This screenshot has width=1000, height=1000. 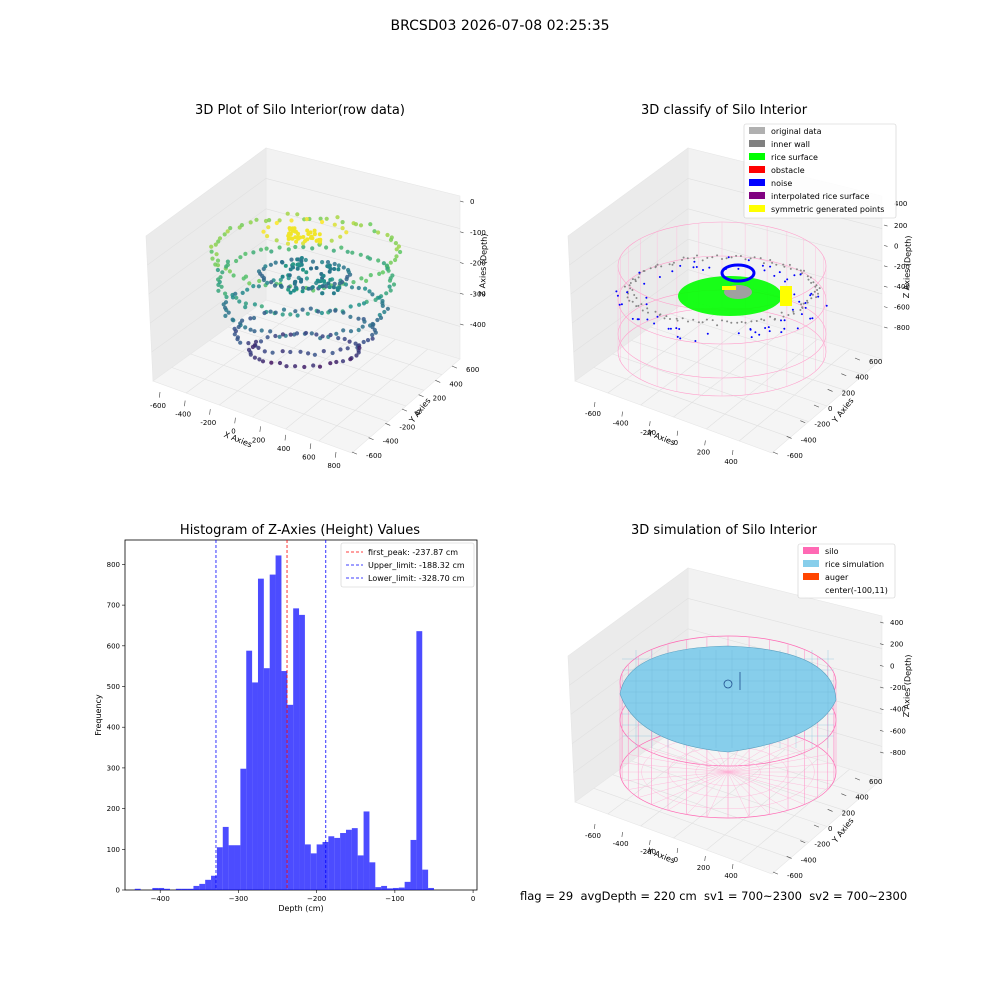 I want to click on x-tick-label: −200, so click(x=316, y=899).